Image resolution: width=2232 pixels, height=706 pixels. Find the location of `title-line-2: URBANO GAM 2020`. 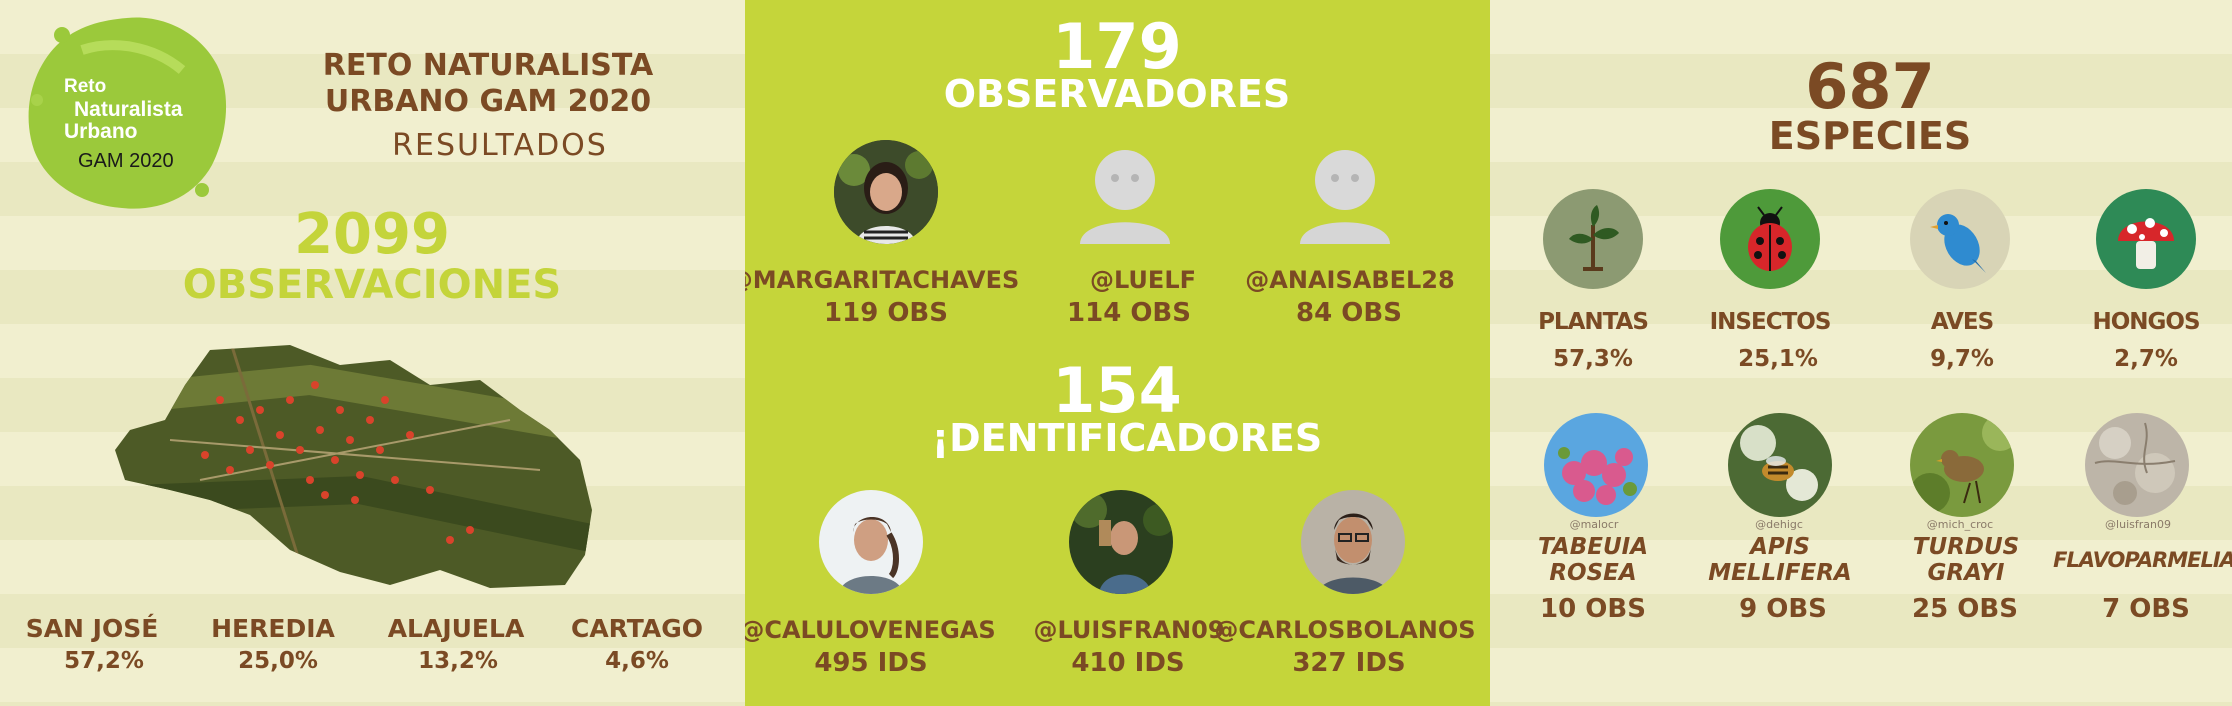

title-line-2: URBANO GAM 2020 is located at coordinates (488, 101).